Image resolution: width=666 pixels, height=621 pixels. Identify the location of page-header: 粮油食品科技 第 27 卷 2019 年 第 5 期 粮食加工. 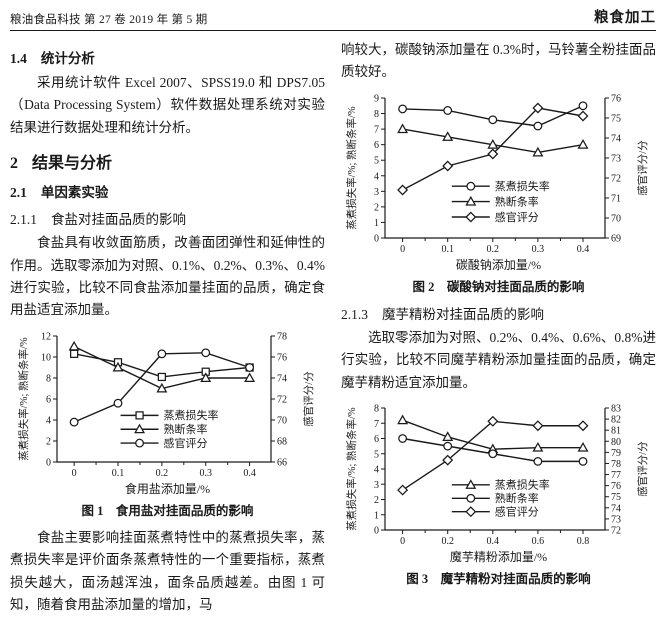
(333, 18).